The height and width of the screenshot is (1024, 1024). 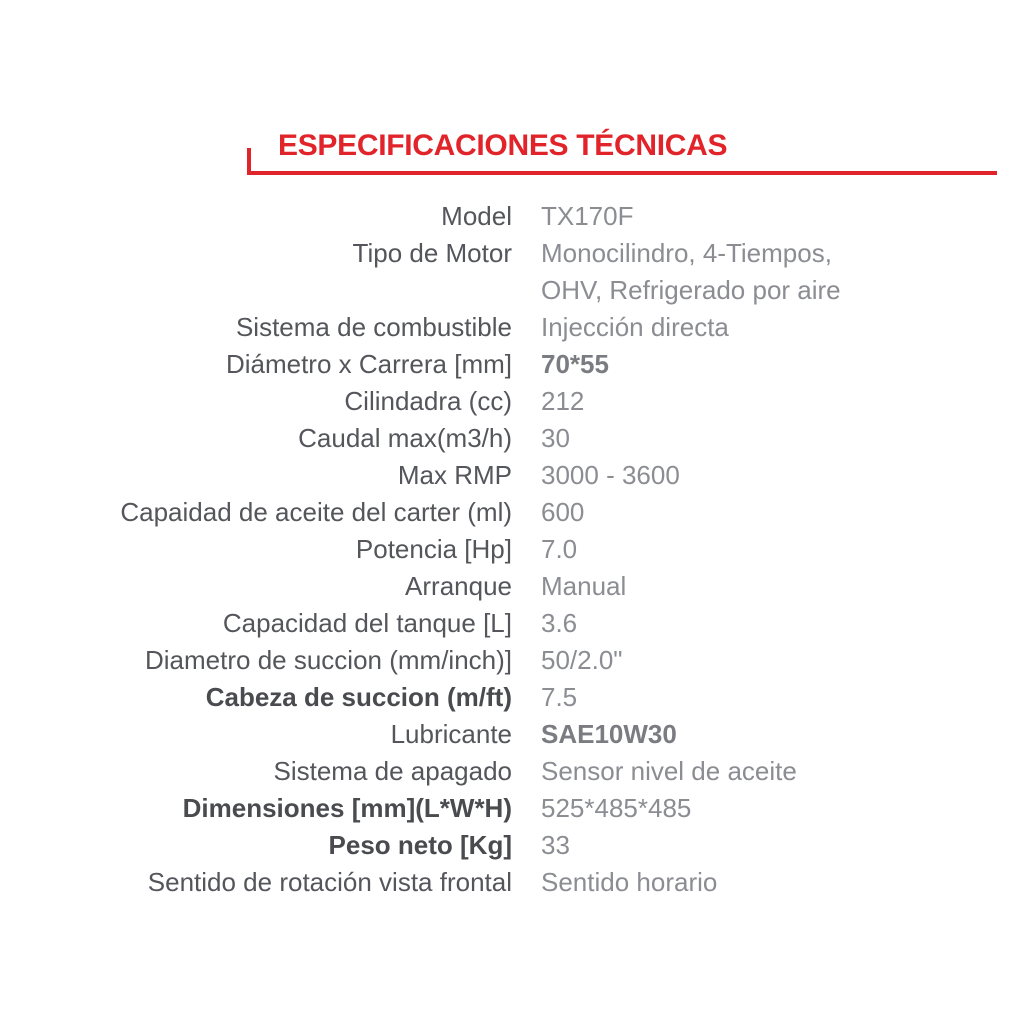 I want to click on spec-row: Potencia [Hp] 7.0, so click(x=512, y=549).